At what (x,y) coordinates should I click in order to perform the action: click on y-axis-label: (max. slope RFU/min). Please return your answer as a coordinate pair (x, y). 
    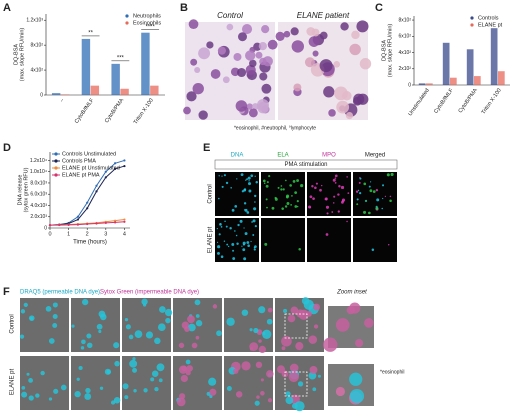
    Looking at the image, I should click on (22, 55).